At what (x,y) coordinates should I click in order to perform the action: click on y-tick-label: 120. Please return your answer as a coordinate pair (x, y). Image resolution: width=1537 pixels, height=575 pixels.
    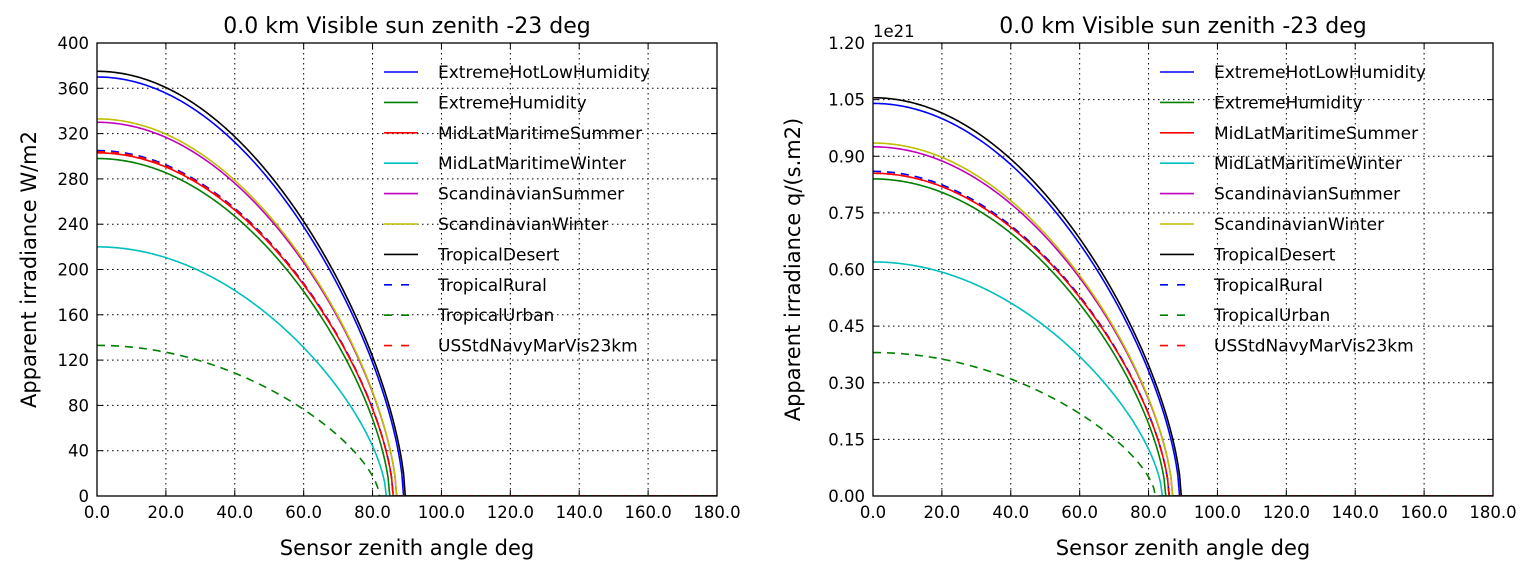
    Looking at the image, I should click on (74, 360).